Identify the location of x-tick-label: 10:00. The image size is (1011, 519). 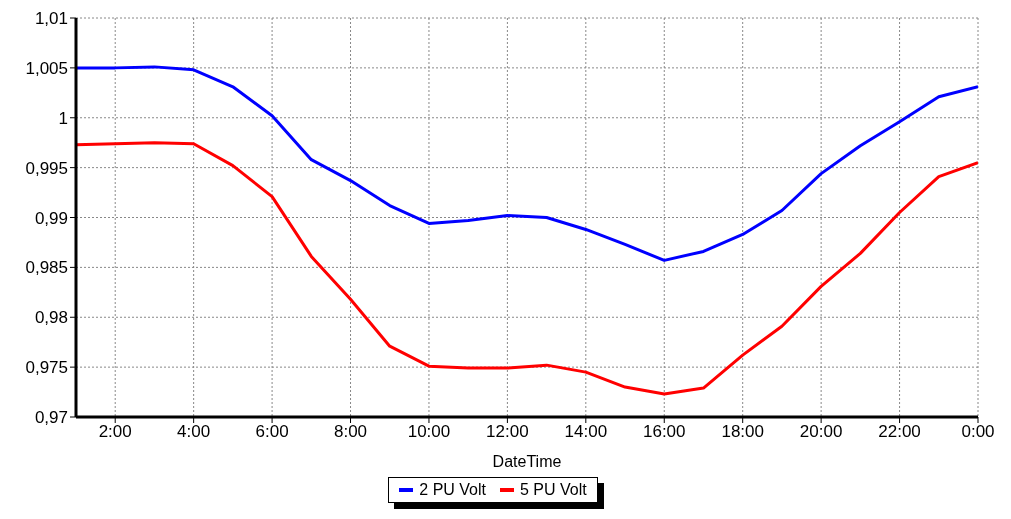
(429, 432).